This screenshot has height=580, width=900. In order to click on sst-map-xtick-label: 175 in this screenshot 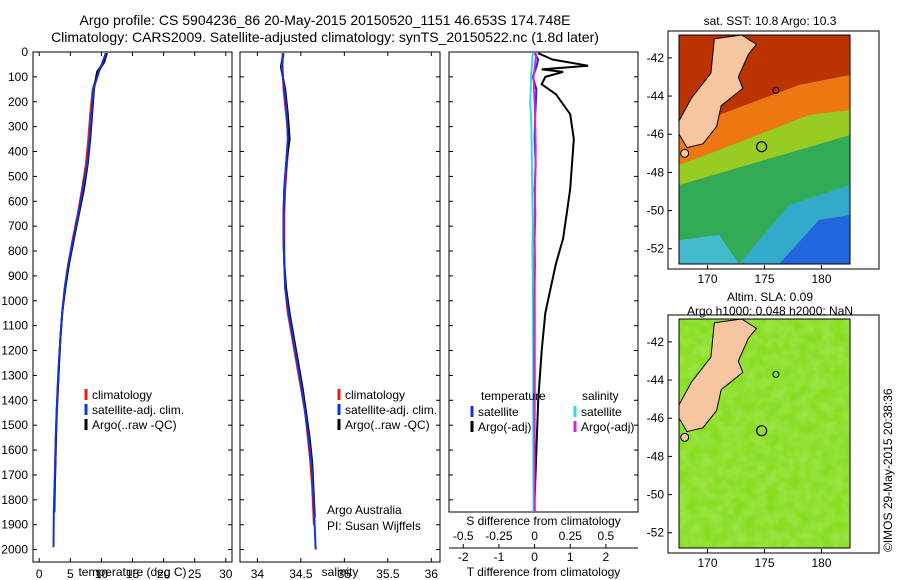, I will do `click(764, 279)`.